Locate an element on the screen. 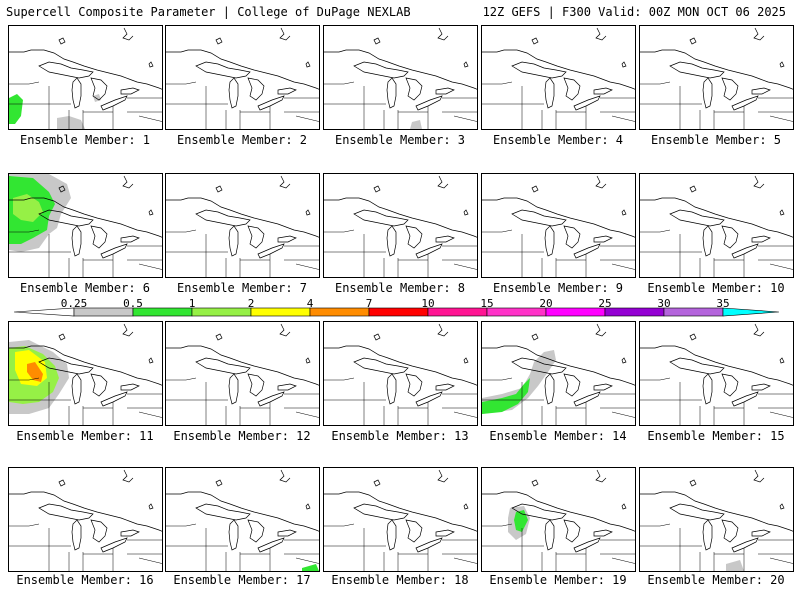 The width and height of the screenshot is (800, 600). panel-caption: Ensemble Member: 13 is located at coordinates (400, 436).